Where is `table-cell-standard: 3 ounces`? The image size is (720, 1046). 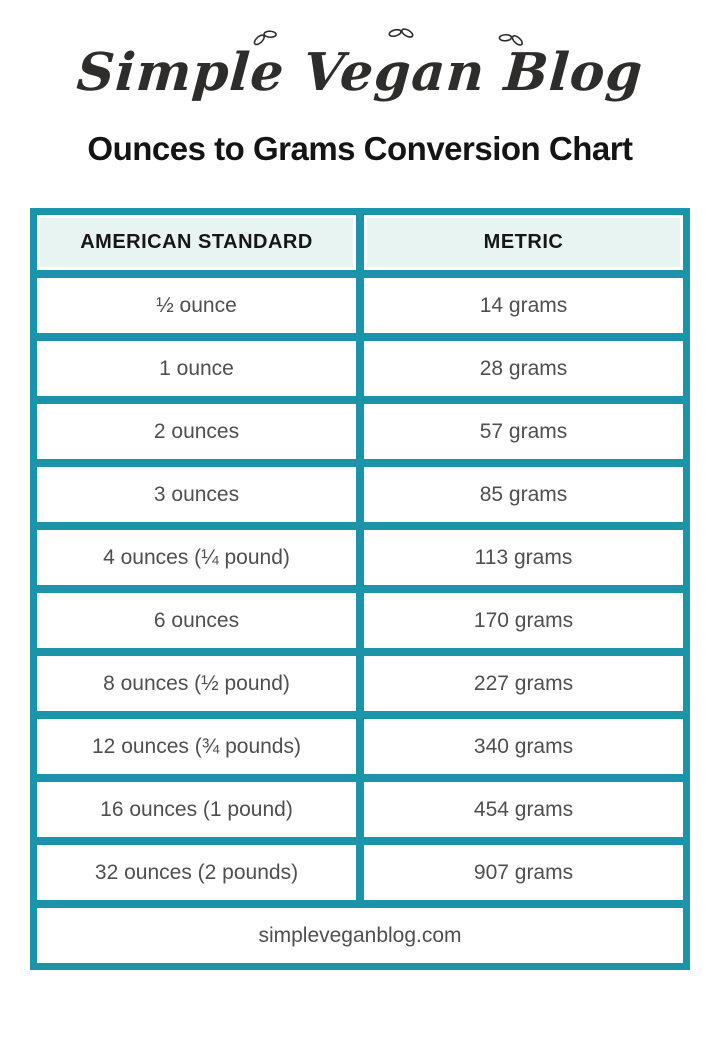 table-cell-standard: 3 ounces is located at coordinates (196, 494).